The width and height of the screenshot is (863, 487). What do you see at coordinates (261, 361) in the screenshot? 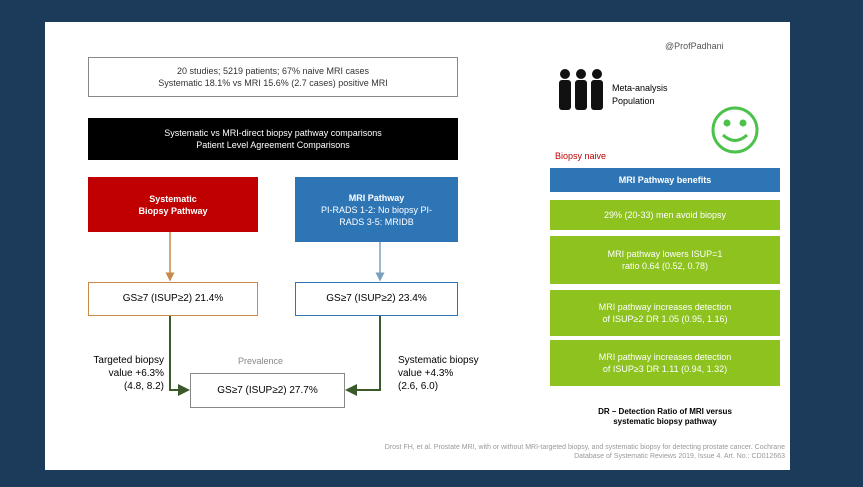
I see `prevalence-label: Prevalence` at bounding box center [261, 361].